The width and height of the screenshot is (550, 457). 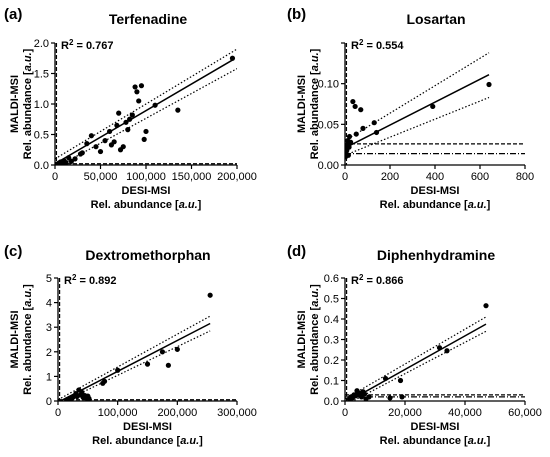 What do you see at coordinates (405, 413) in the screenshot?
I see `x-tick-label: 20,000` at bounding box center [405, 413].